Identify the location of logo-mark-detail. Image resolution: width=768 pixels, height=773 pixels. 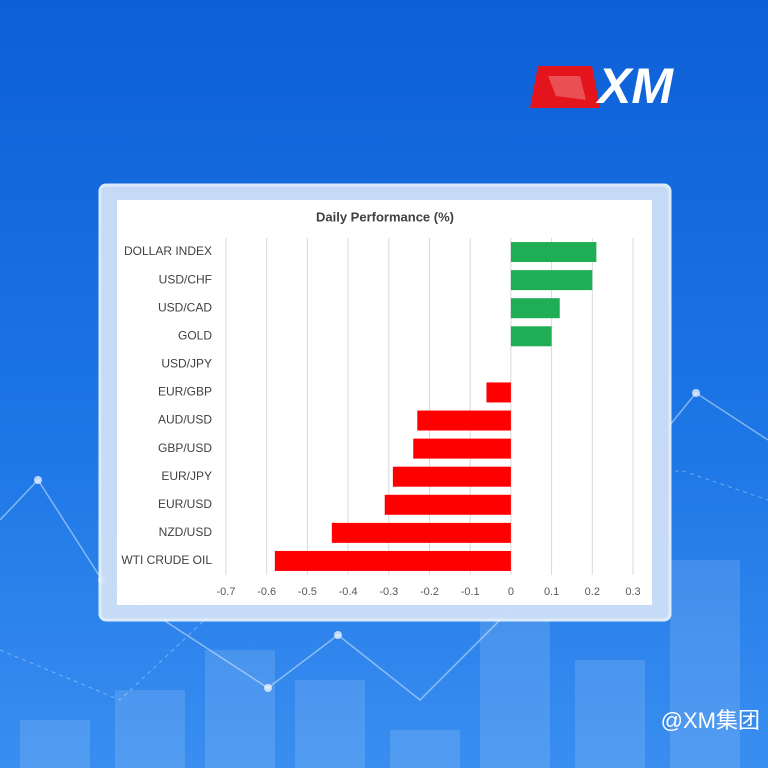
(567, 88).